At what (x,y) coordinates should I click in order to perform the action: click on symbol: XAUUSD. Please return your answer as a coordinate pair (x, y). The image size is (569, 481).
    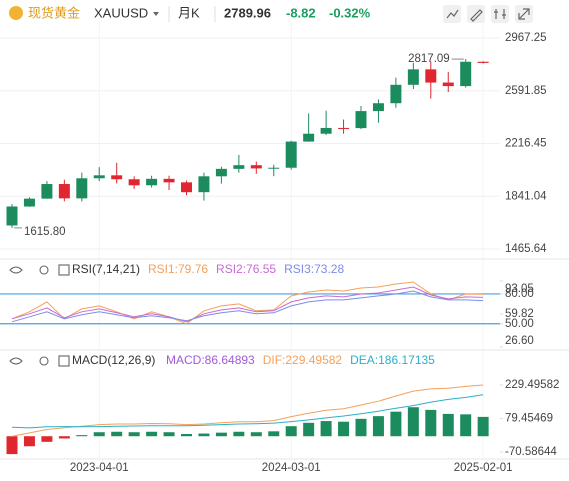
    Looking at the image, I should click on (121, 12).